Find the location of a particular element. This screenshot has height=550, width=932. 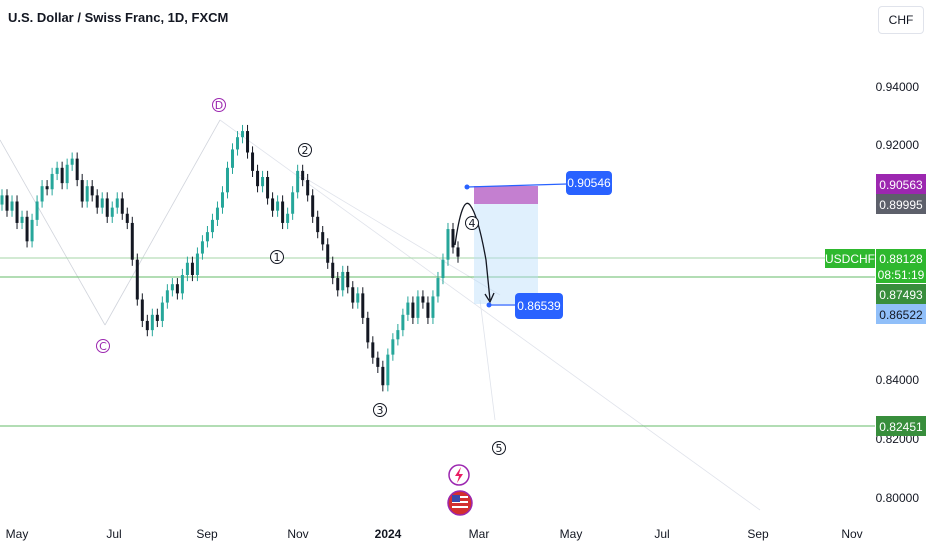

price-tag-level-1: 0.87493 is located at coordinates (901, 294).